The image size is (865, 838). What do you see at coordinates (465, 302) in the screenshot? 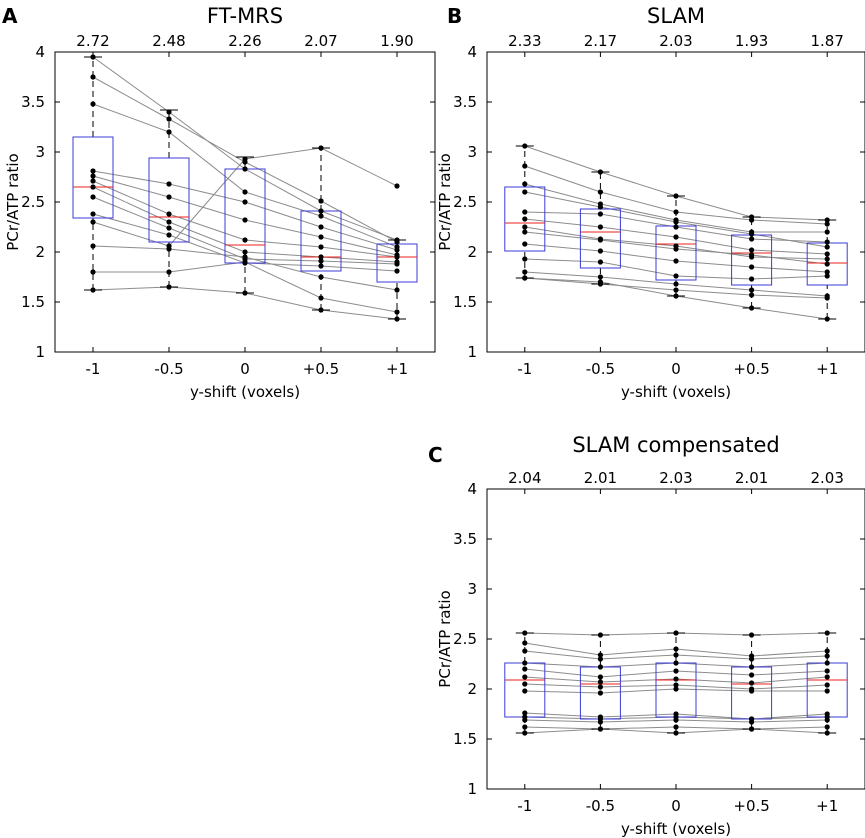
I see `y-tick-label: 1.5` at bounding box center [465, 302].